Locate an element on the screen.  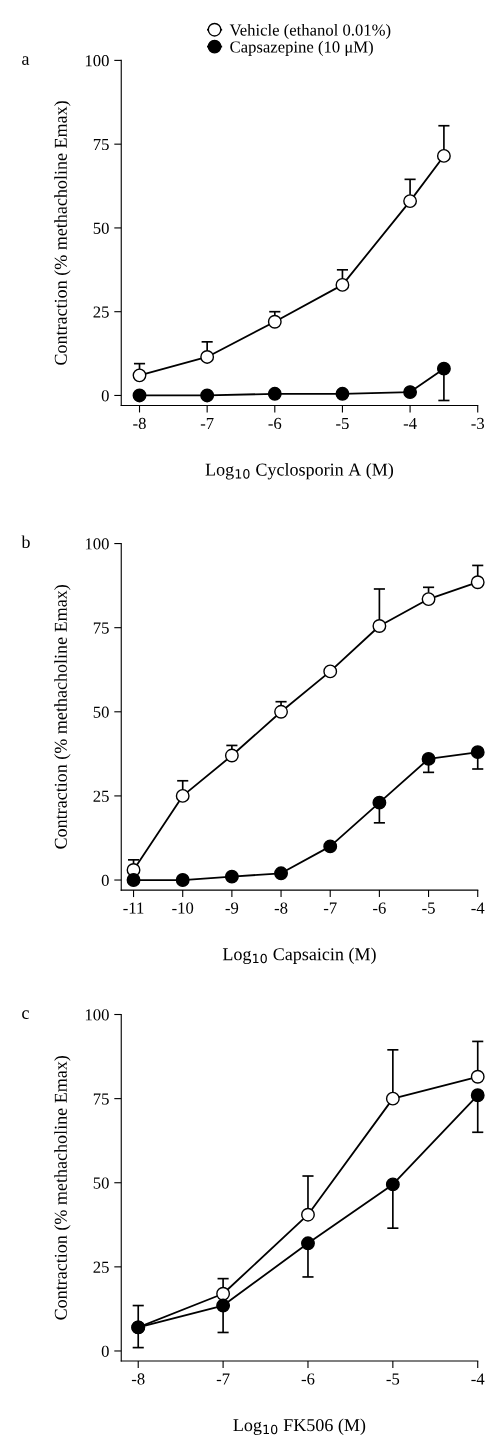
legend-label: Capsazepine (10 μM) is located at coordinates (301, 48).